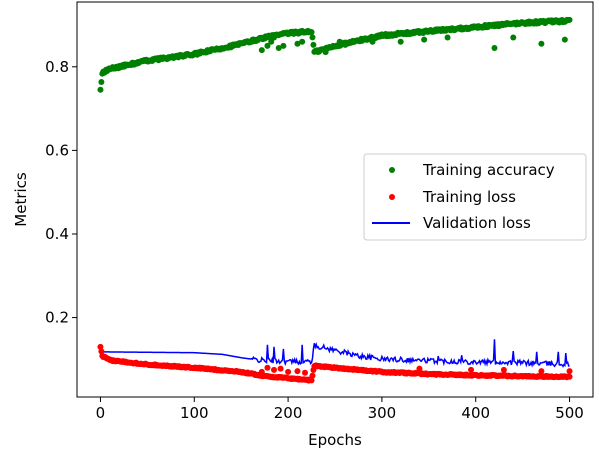 Image resolution: width=599 pixels, height=454 pixels. What do you see at coordinates (57, 234) in the screenshot?
I see `y-tick-label: 0.4` at bounding box center [57, 234].